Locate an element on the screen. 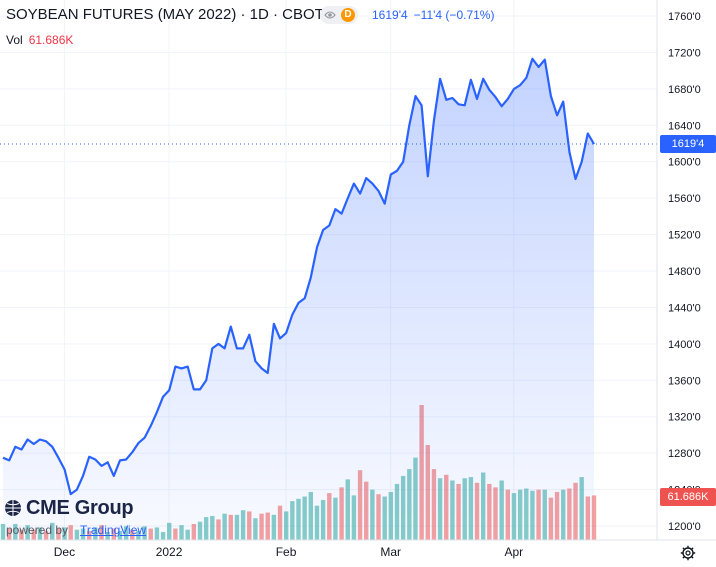 The height and width of the screenshot is (567, 716). price-tick-label: 1640'0 is located at coordinates (684, 126).